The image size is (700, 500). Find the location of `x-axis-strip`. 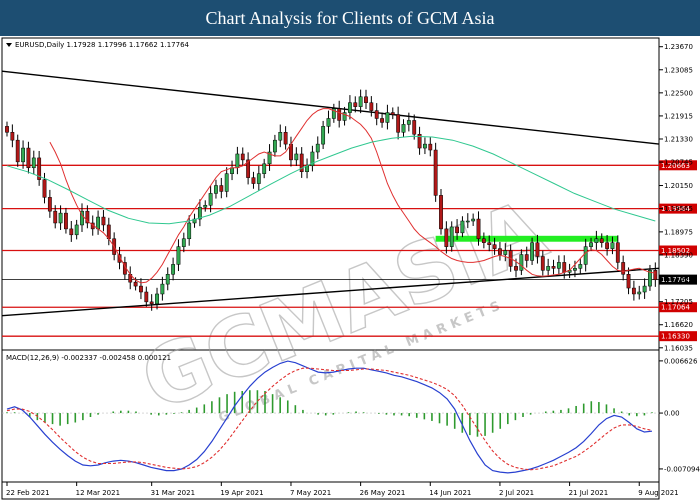

x-axis-strip is located at coordinates (330, 490).